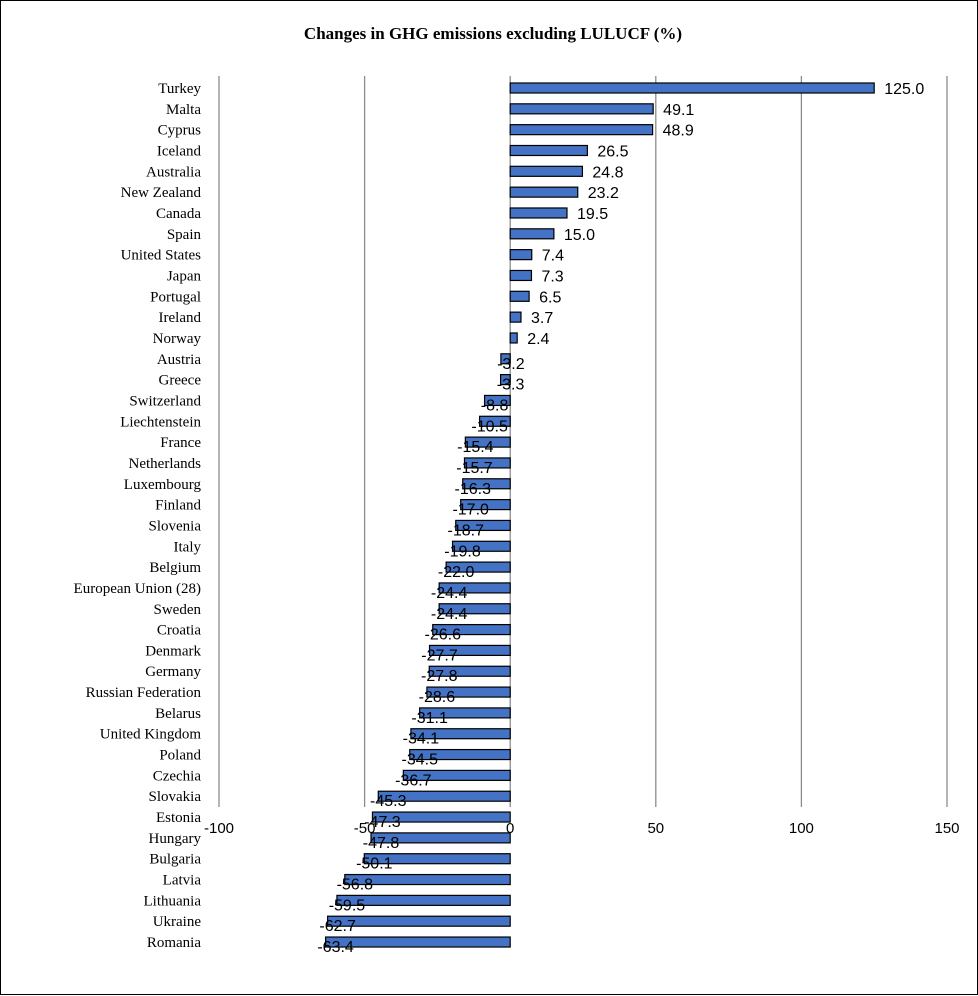 The image size is (978, 996). I want to click on data-label-11: 3.7, so click(542, 318).